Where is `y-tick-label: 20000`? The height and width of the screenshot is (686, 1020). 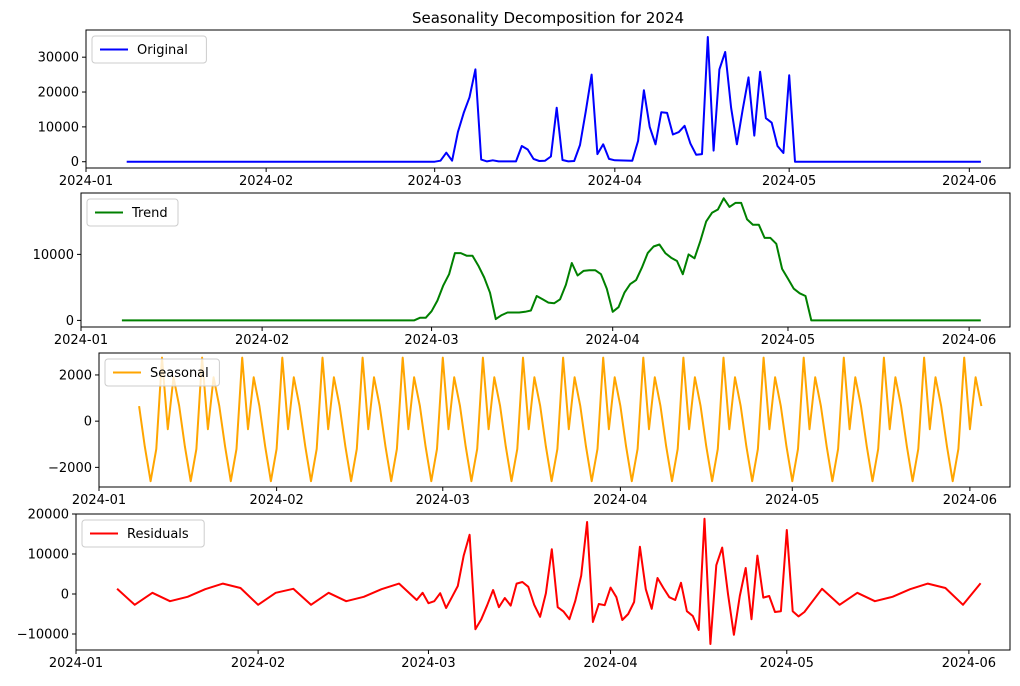
y-tick-label: 20000 is located at coordinates (48, 515).